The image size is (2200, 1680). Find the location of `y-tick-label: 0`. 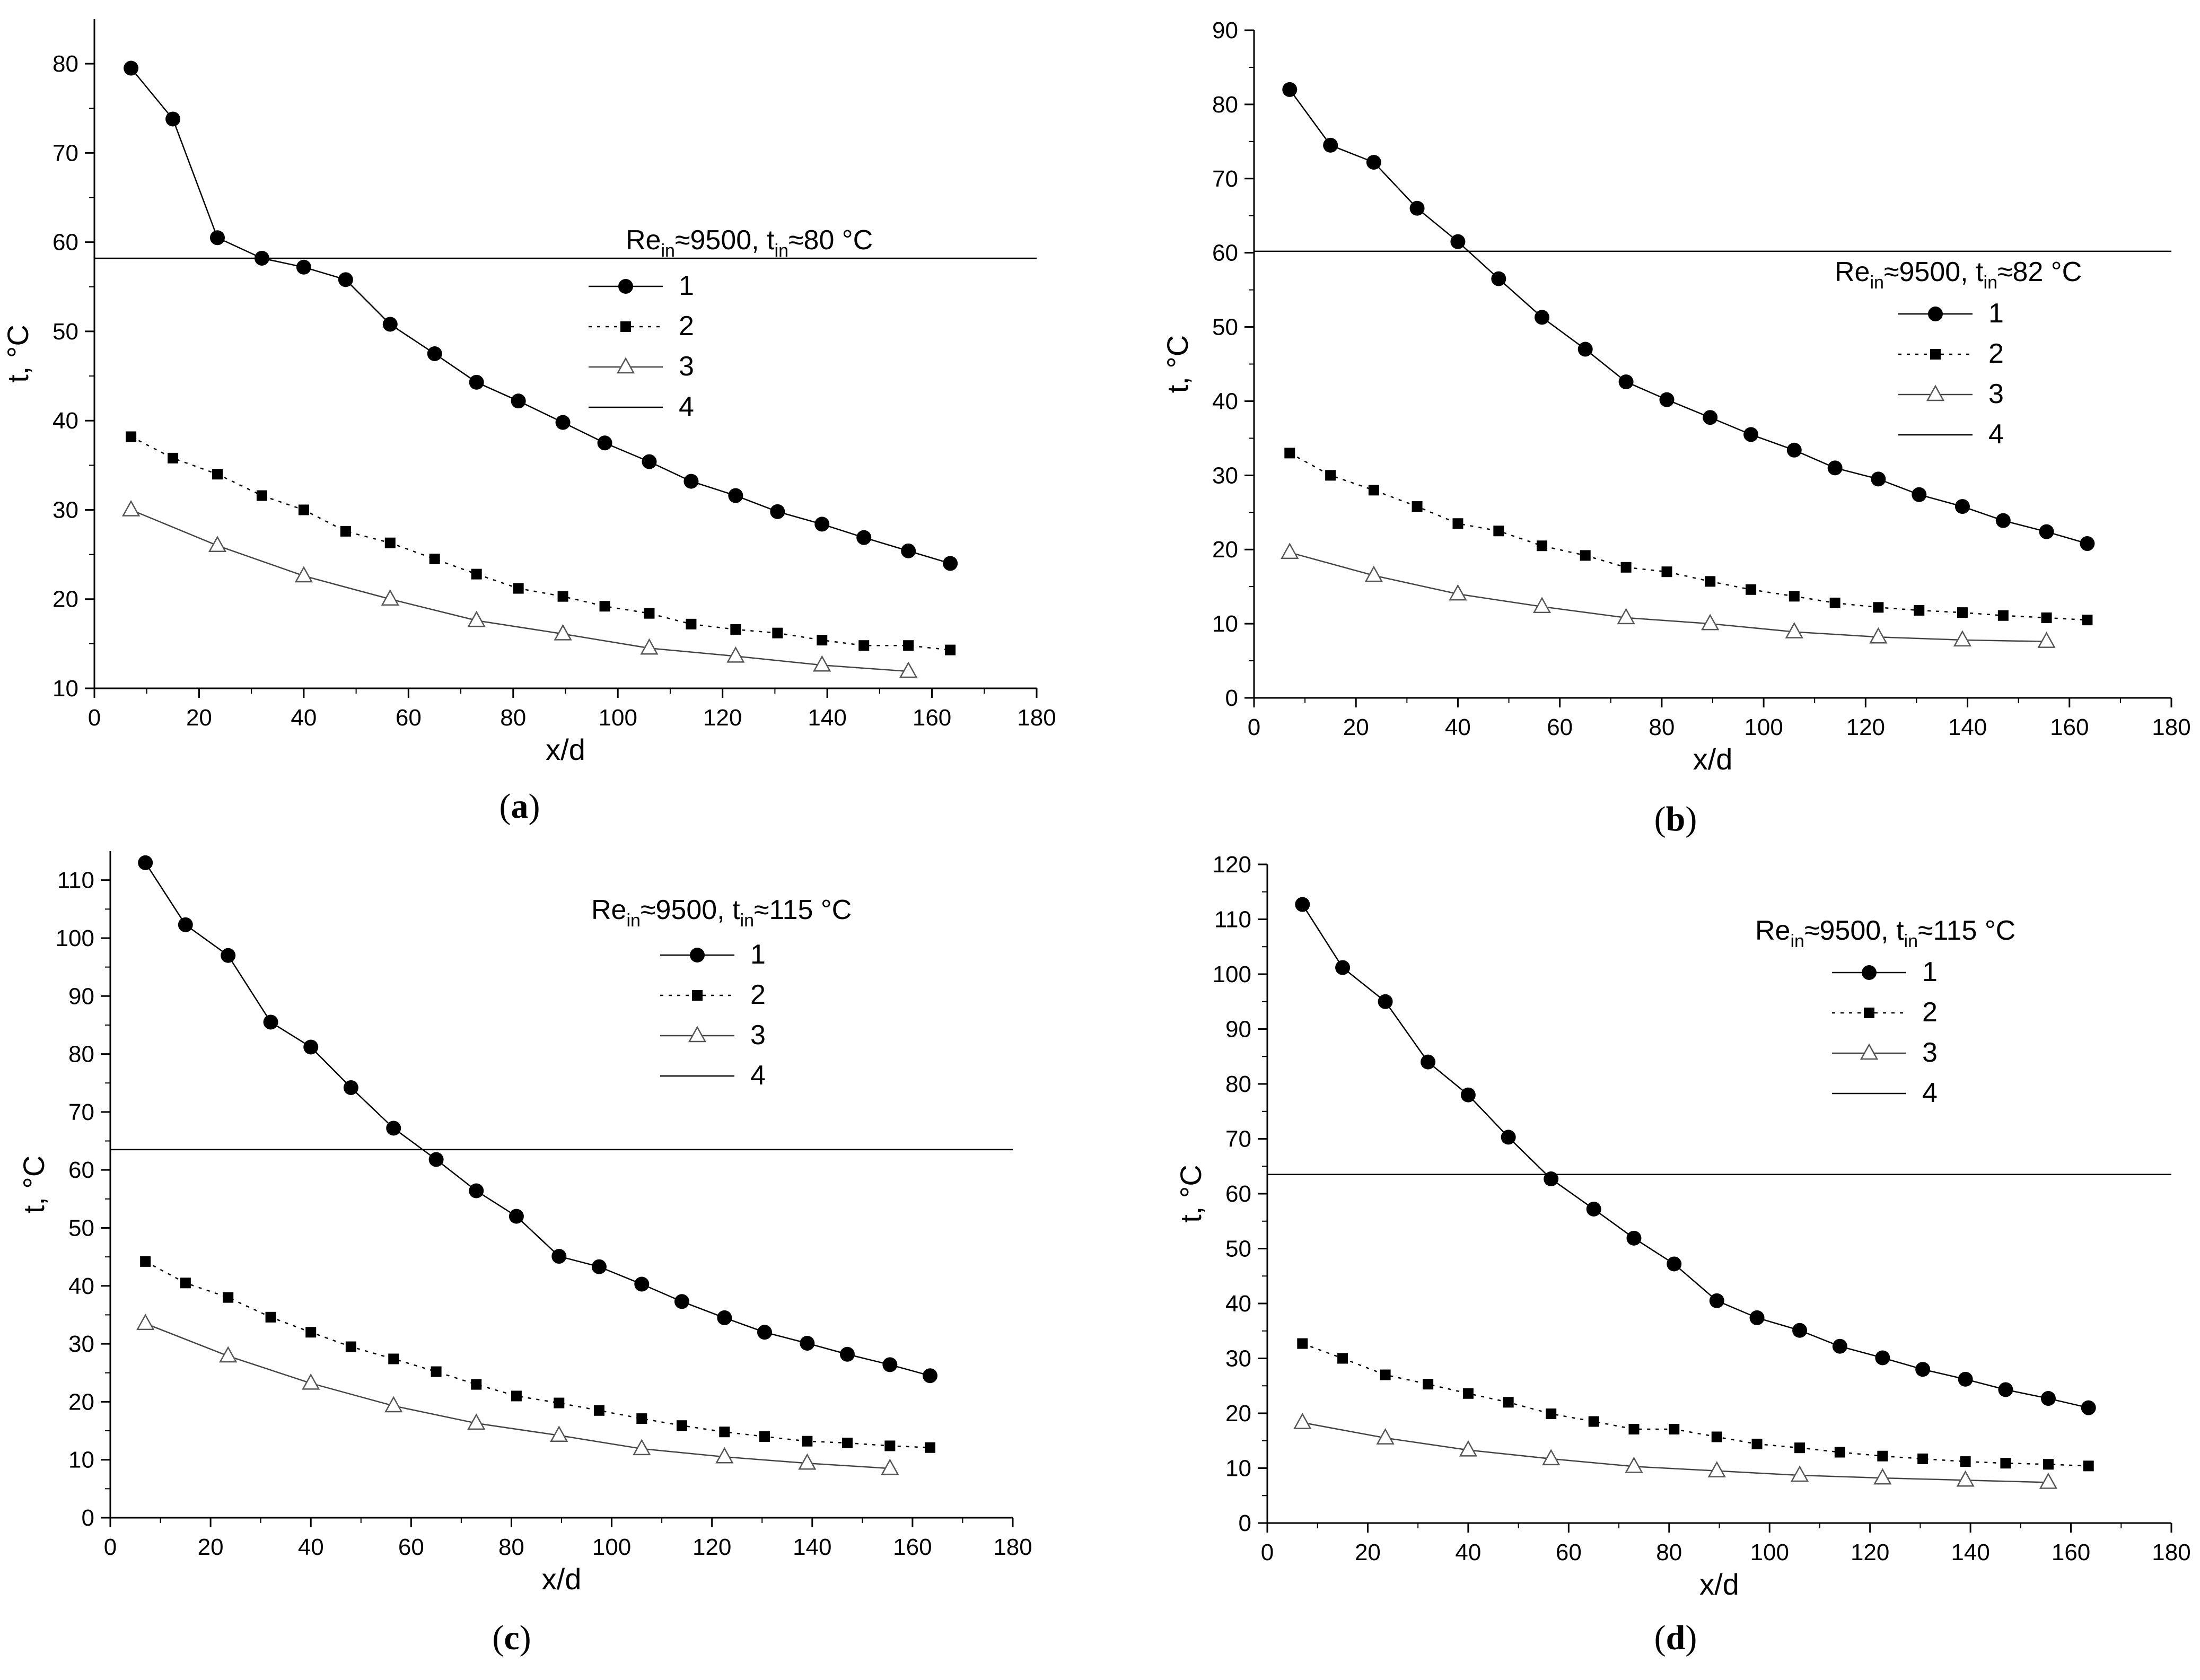

y-tick-label: 0 is located at coordinates (88, 1518).